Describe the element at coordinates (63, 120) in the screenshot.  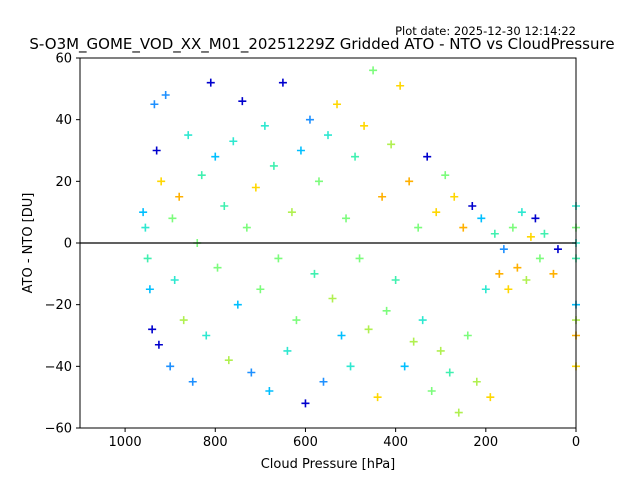
I see `y-tick-label: 40` at that location.